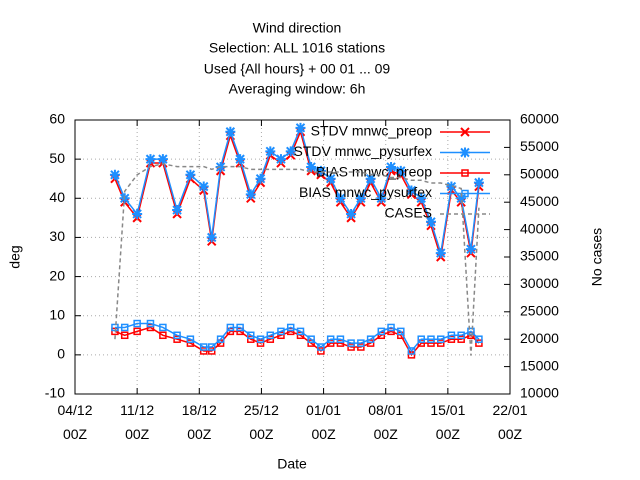 This screenshot has height=480, width=640. I want to click on y2-tick-label: 30000, so click(539, 283).